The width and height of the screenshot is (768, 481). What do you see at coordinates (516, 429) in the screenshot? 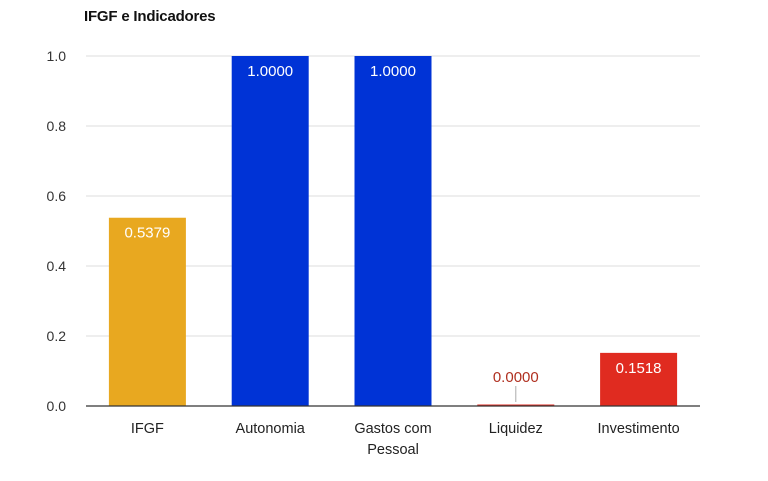
I see `x-tick-label: Liquidez` at bounding box center [516, 429].